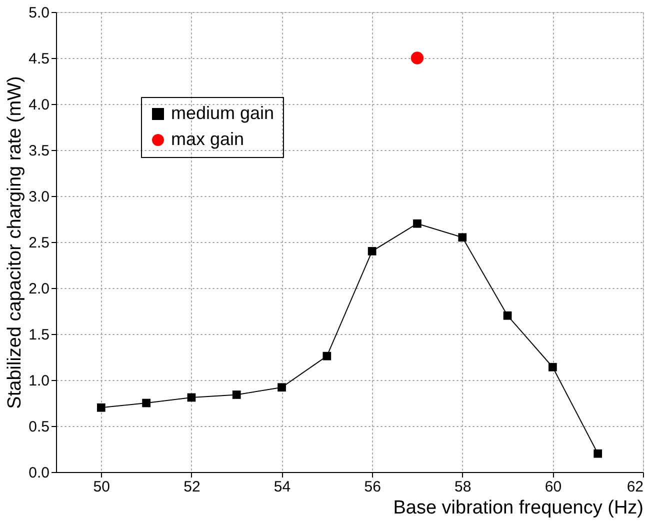 This screenshot has width=649, height=522. What do you see at coordinates (39, 105) in the screenshot?
I see `y-tick-label: 4.0` at bounding box center [39, 105].